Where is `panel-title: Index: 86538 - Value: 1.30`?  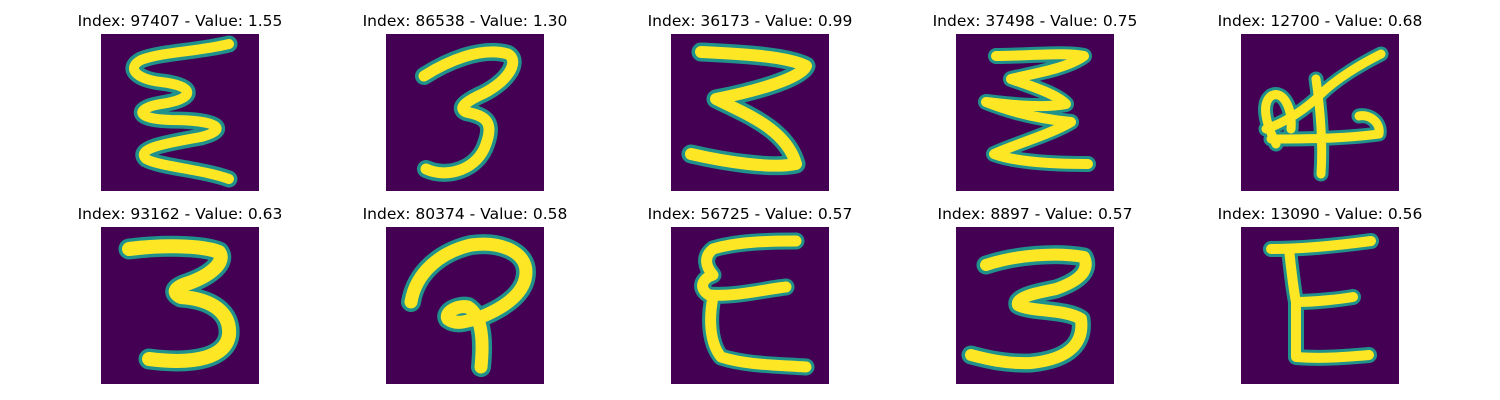 panel-title: Index: 86538 - Value: 1.30 is located at coordinates (465, 21).